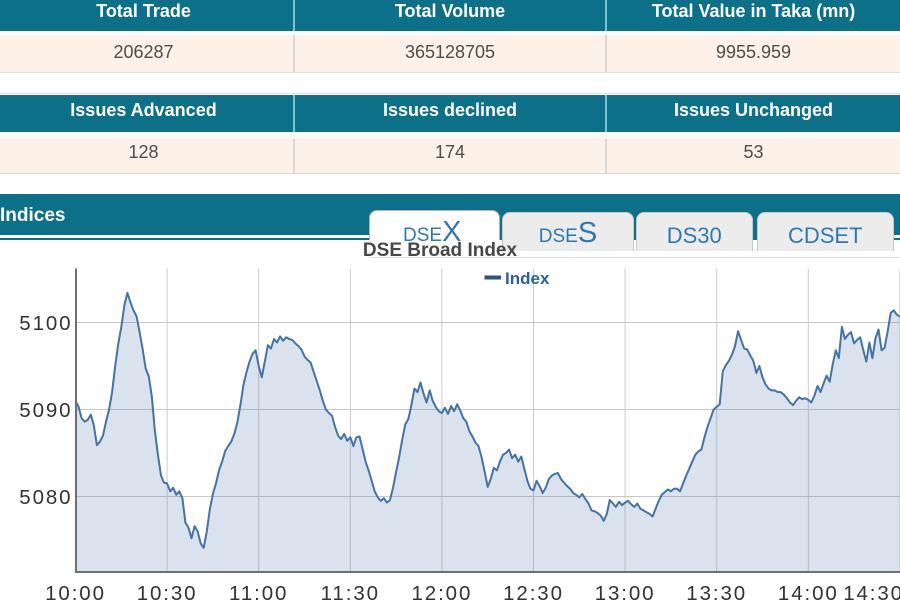 The width and height of the screenshot is (900, 600). I want to click on svg-text: 12:00, so click(441, 591).